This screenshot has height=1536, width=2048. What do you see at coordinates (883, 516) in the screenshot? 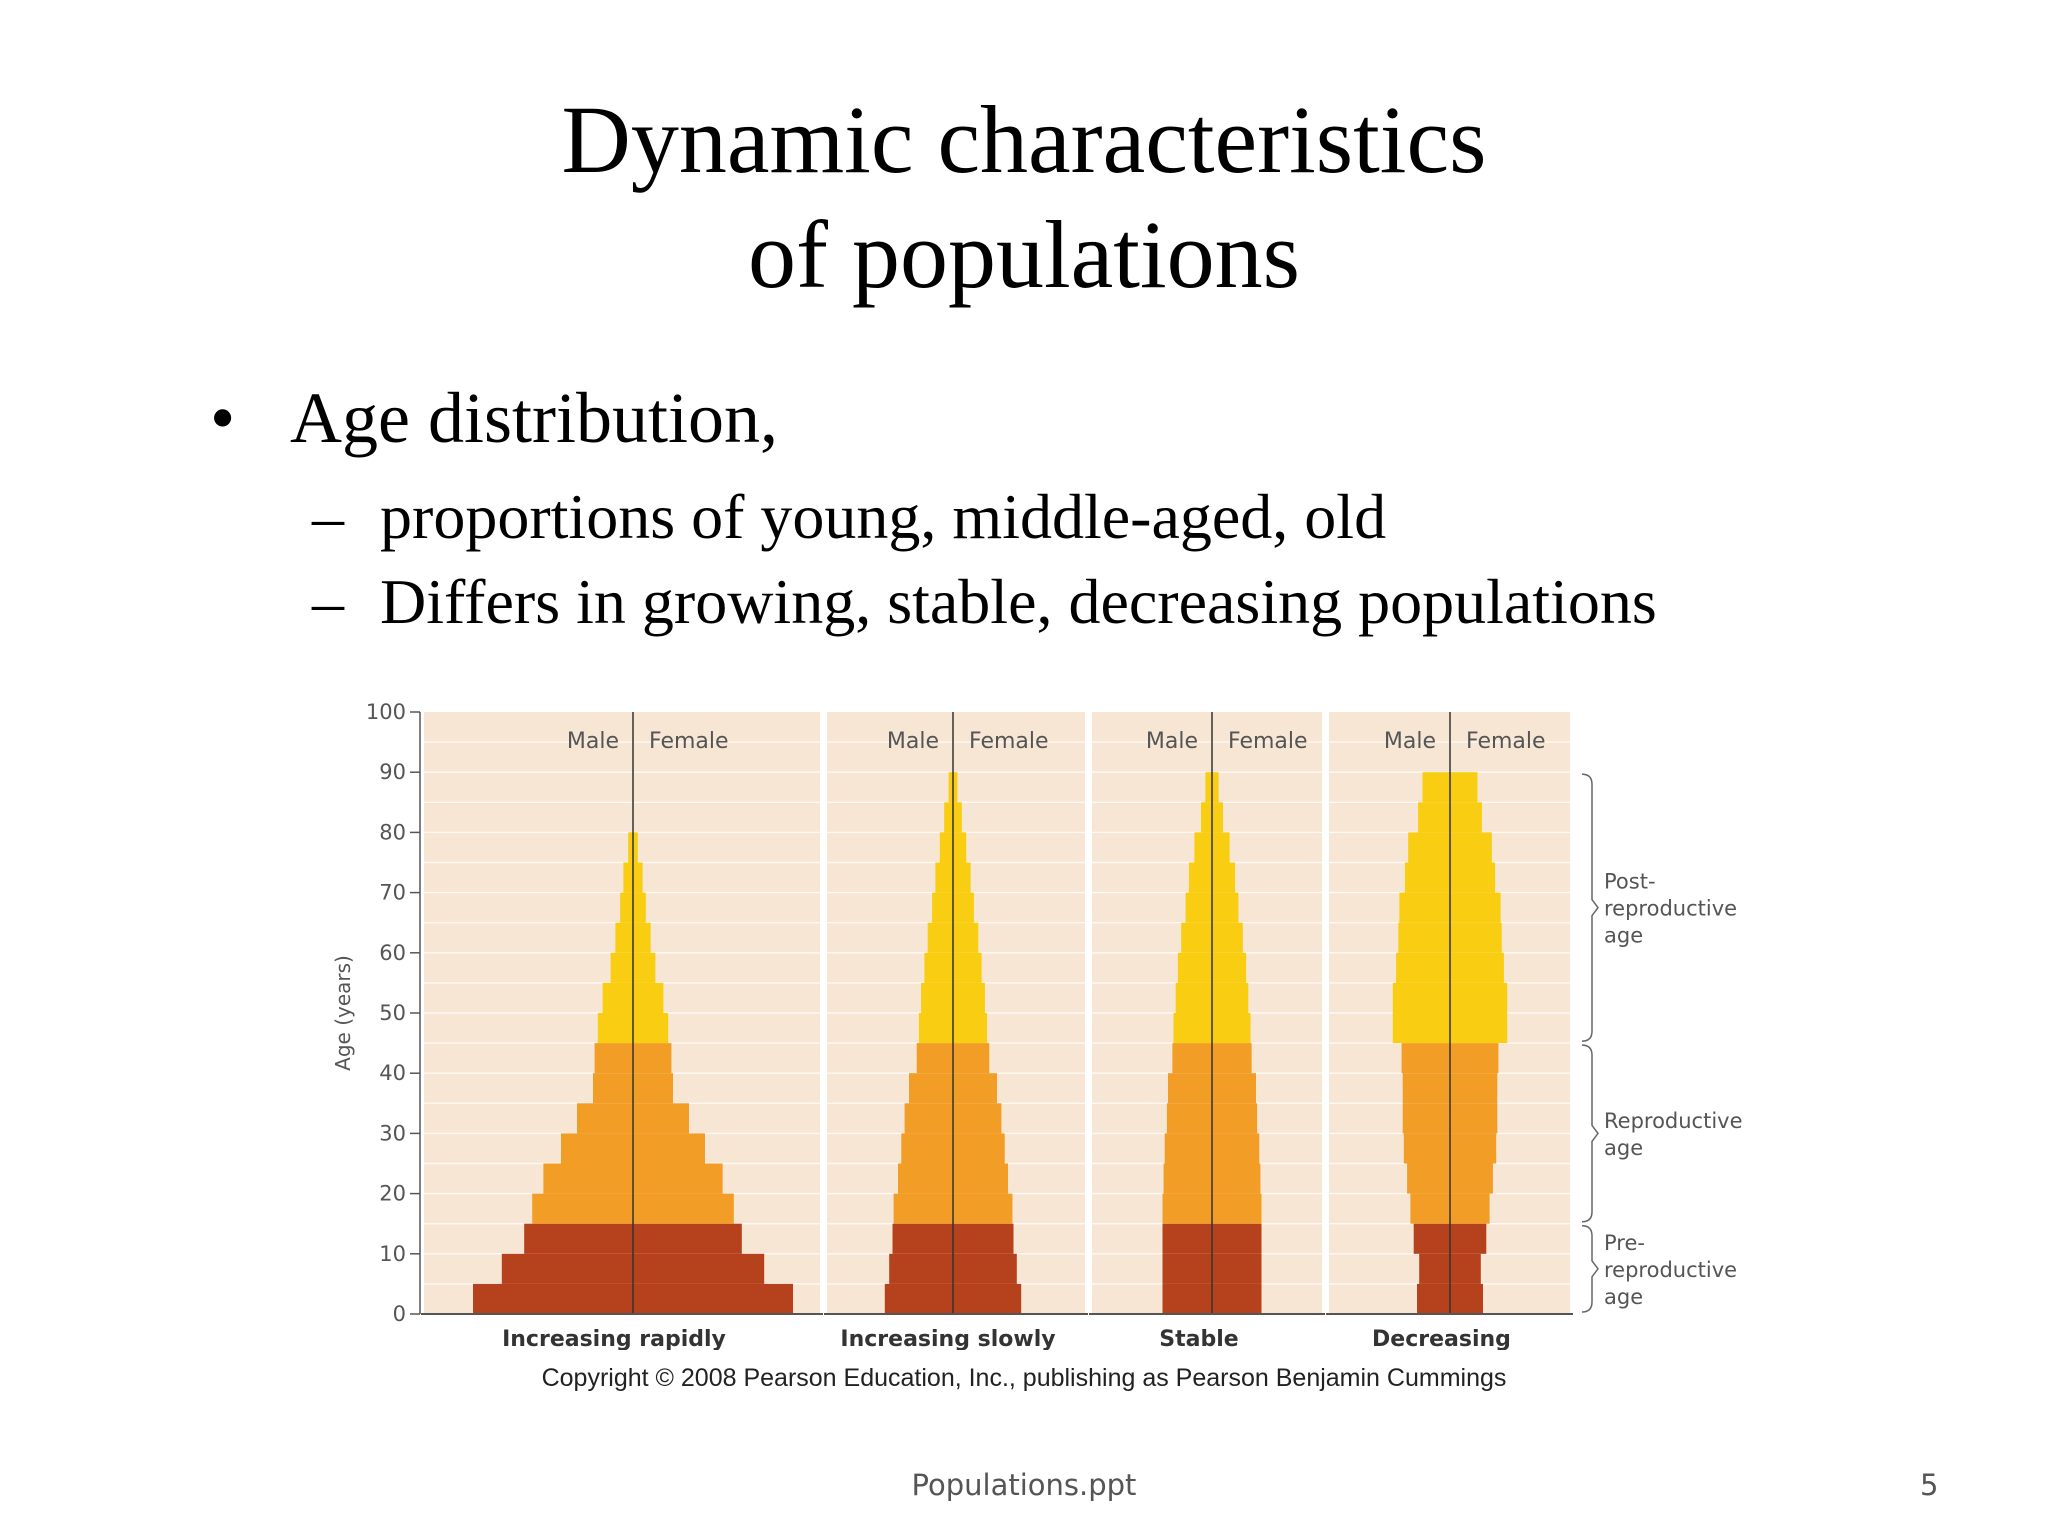
I see `sub-bullet-text: proportions of young, middle-aged, old` at bounding box center [883, 516].